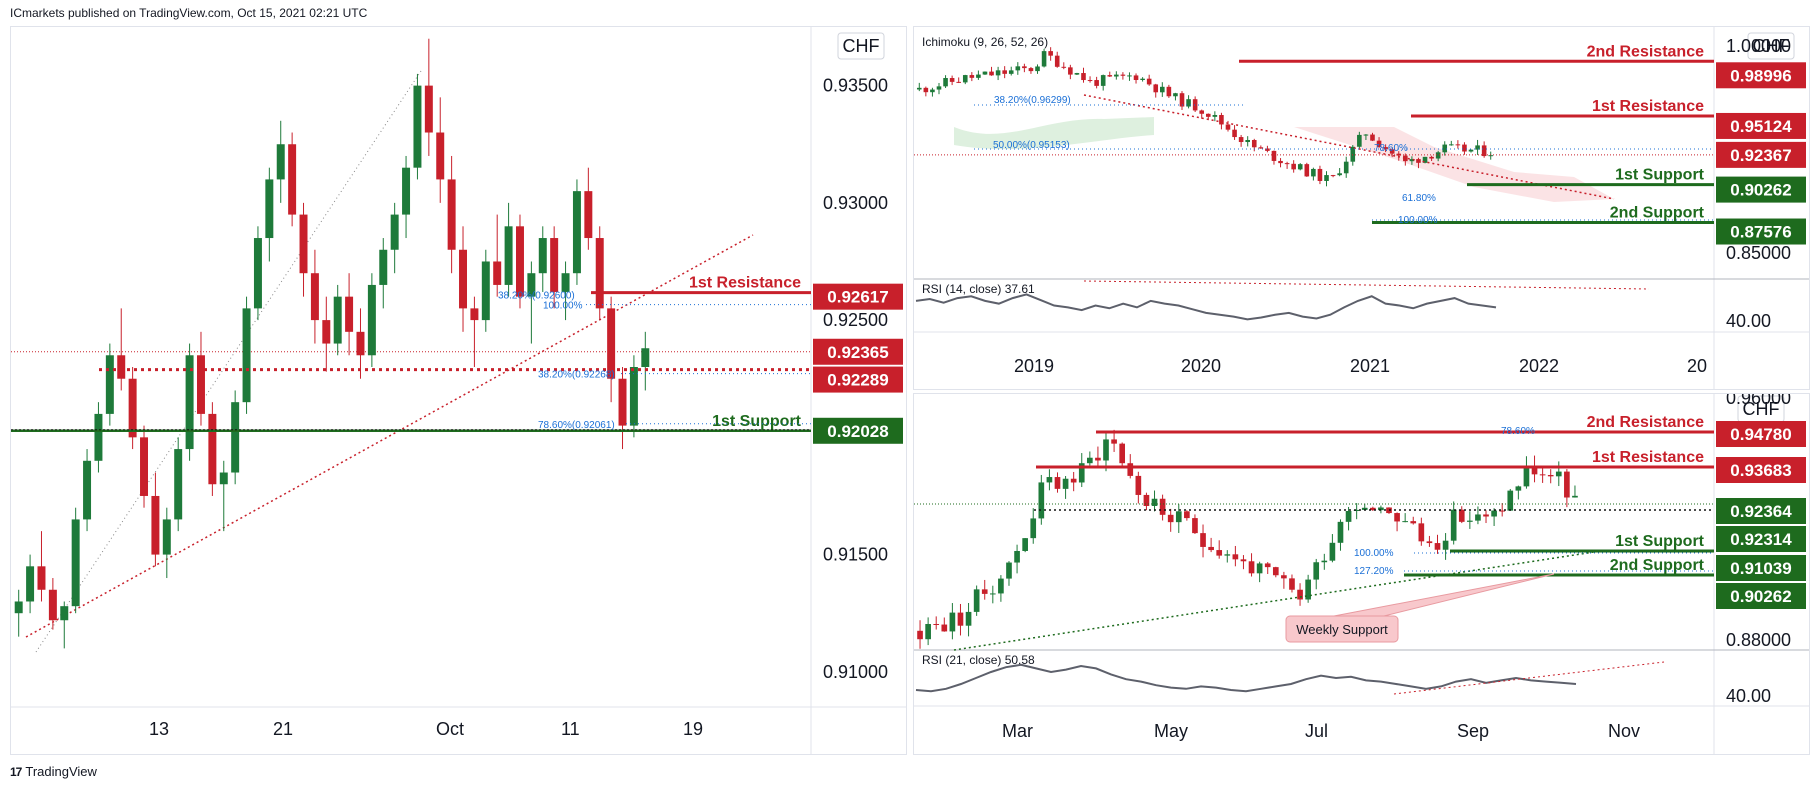 The height and width of the screenshot is (791, 1818). I want to click on current-price-box: 0.92365, so click(857, 352).